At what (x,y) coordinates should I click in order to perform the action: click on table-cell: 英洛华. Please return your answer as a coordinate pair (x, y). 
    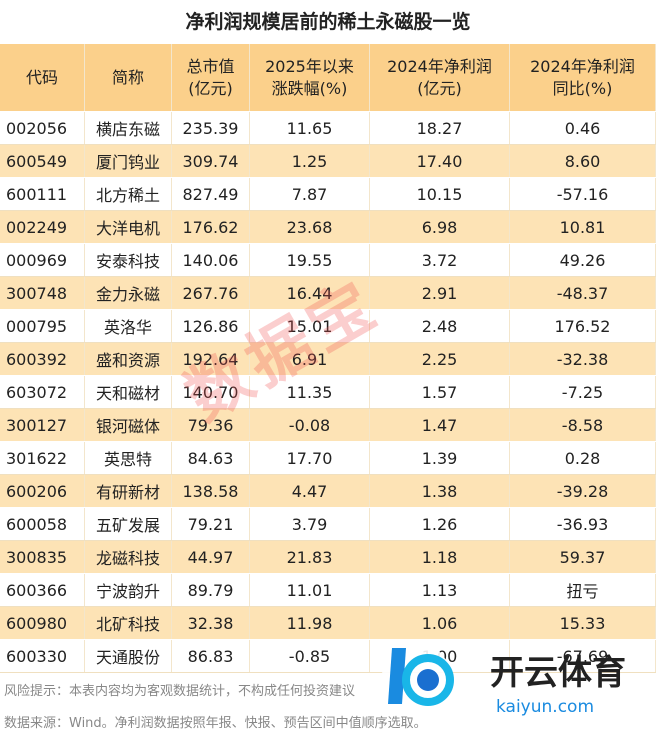
    Looking at the image, I should click on (128, 326).